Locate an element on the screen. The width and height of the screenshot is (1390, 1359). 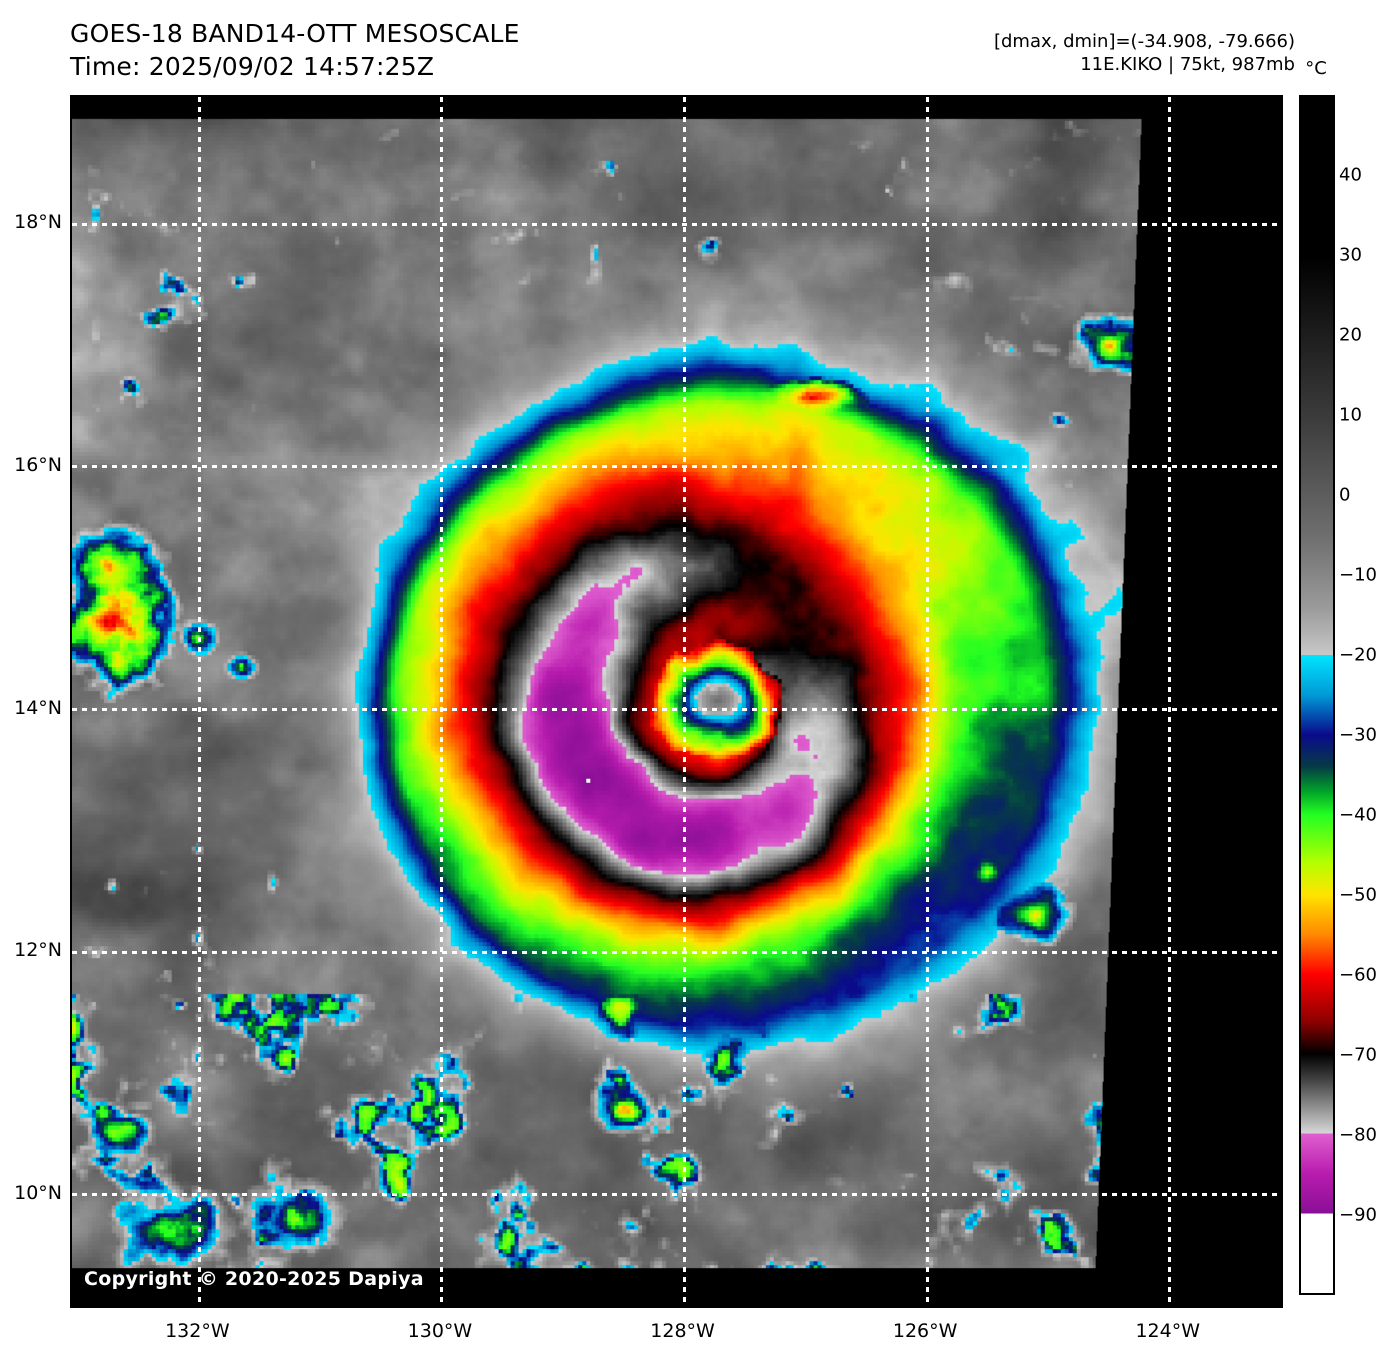
colorbar-tick-label: −70 is located at coordinates (1358, 1055).